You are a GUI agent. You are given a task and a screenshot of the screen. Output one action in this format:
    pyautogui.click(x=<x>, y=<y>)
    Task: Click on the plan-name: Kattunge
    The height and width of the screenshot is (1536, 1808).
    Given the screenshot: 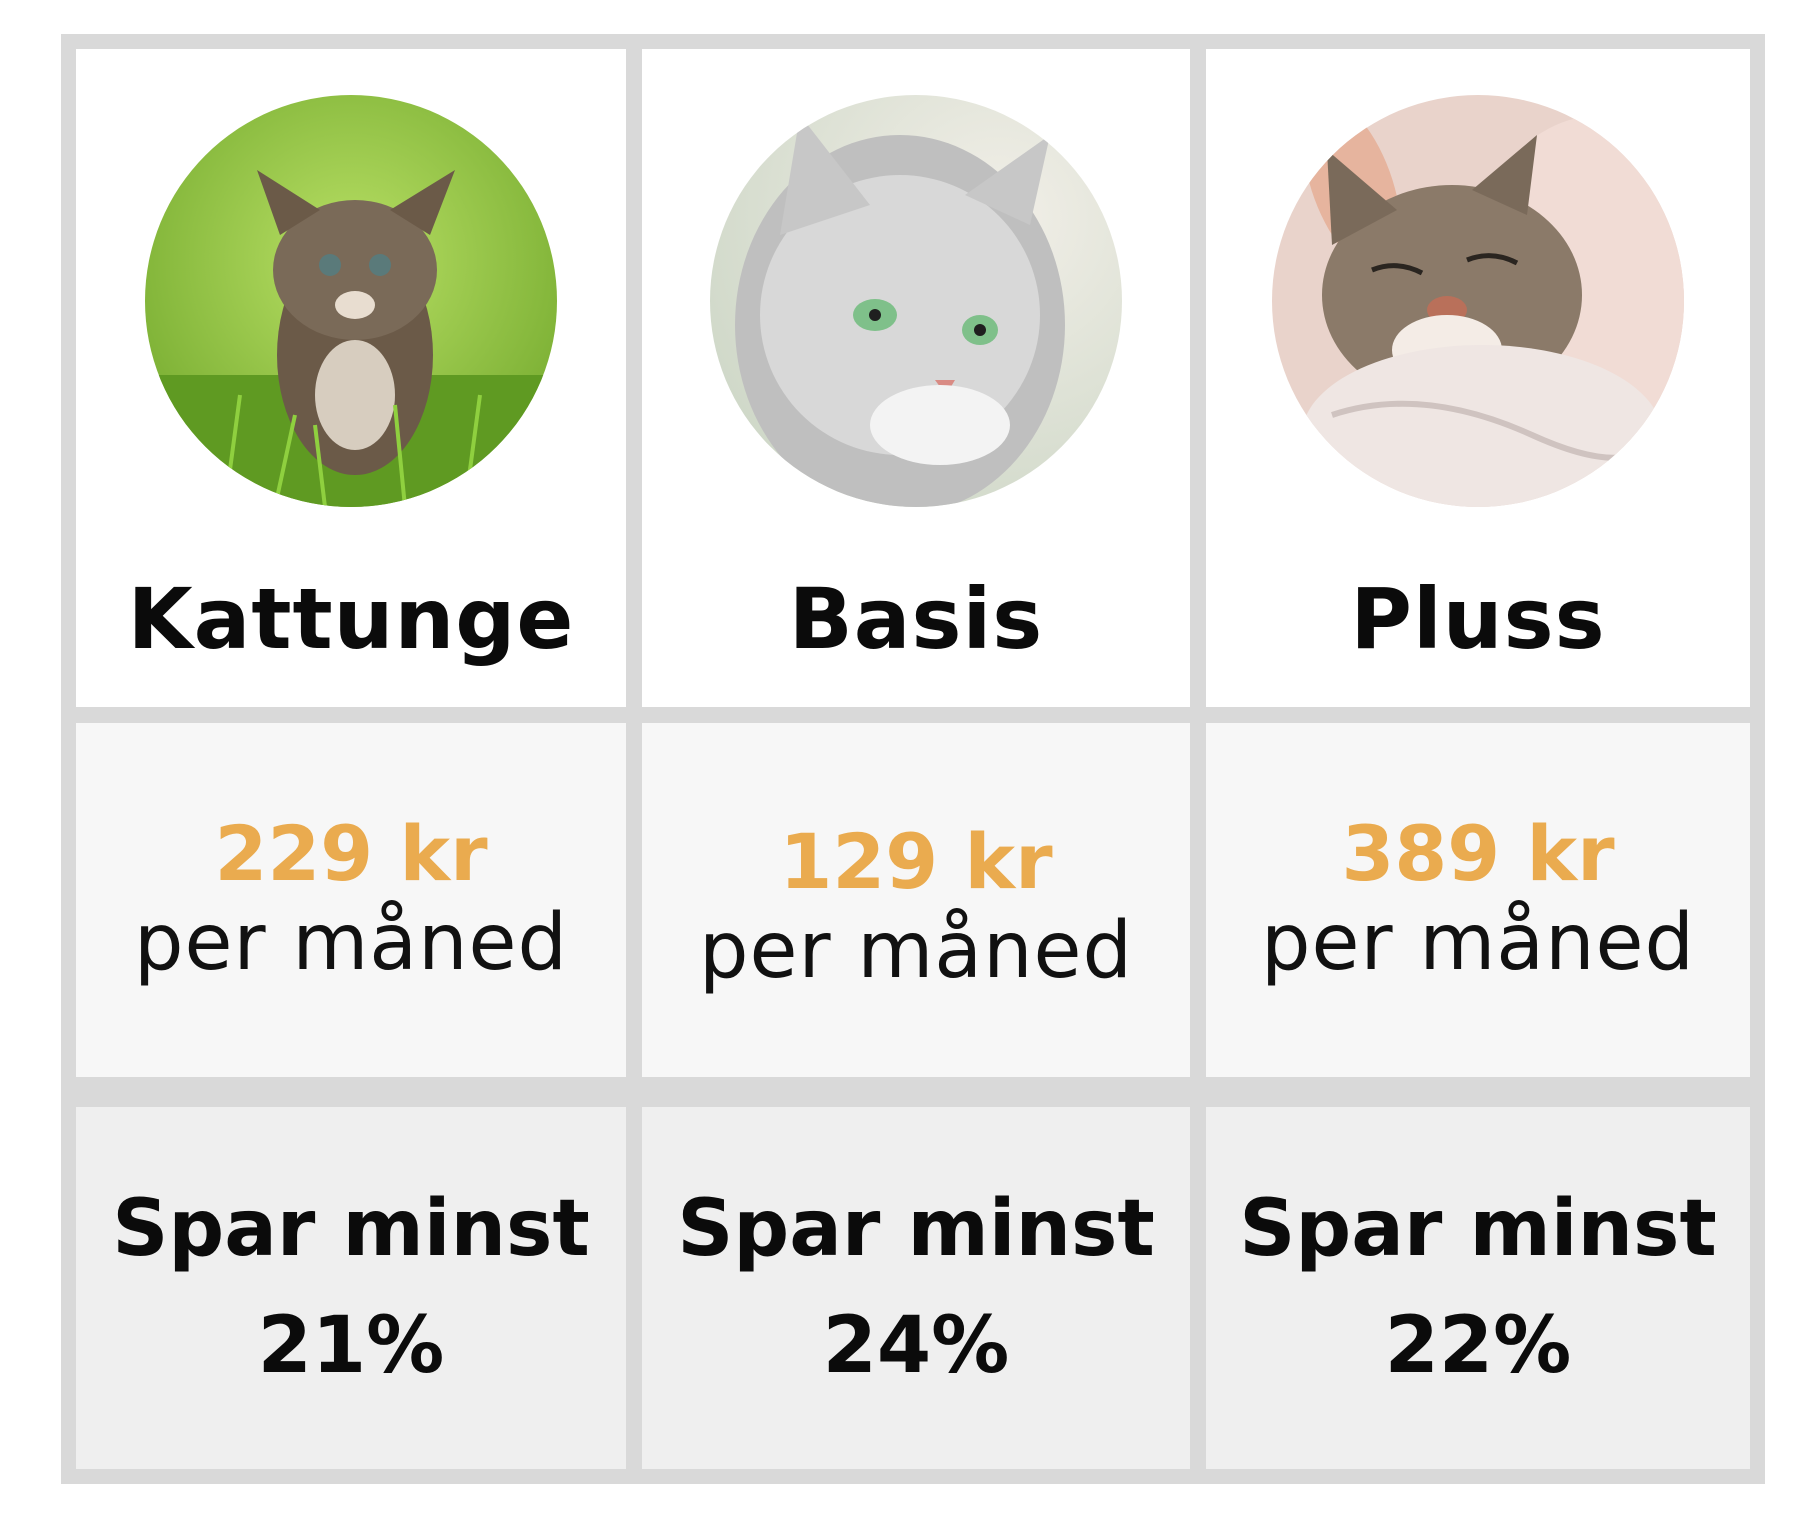 What is the action you would take?
    pyautogui.click(x=351, y=619)
    